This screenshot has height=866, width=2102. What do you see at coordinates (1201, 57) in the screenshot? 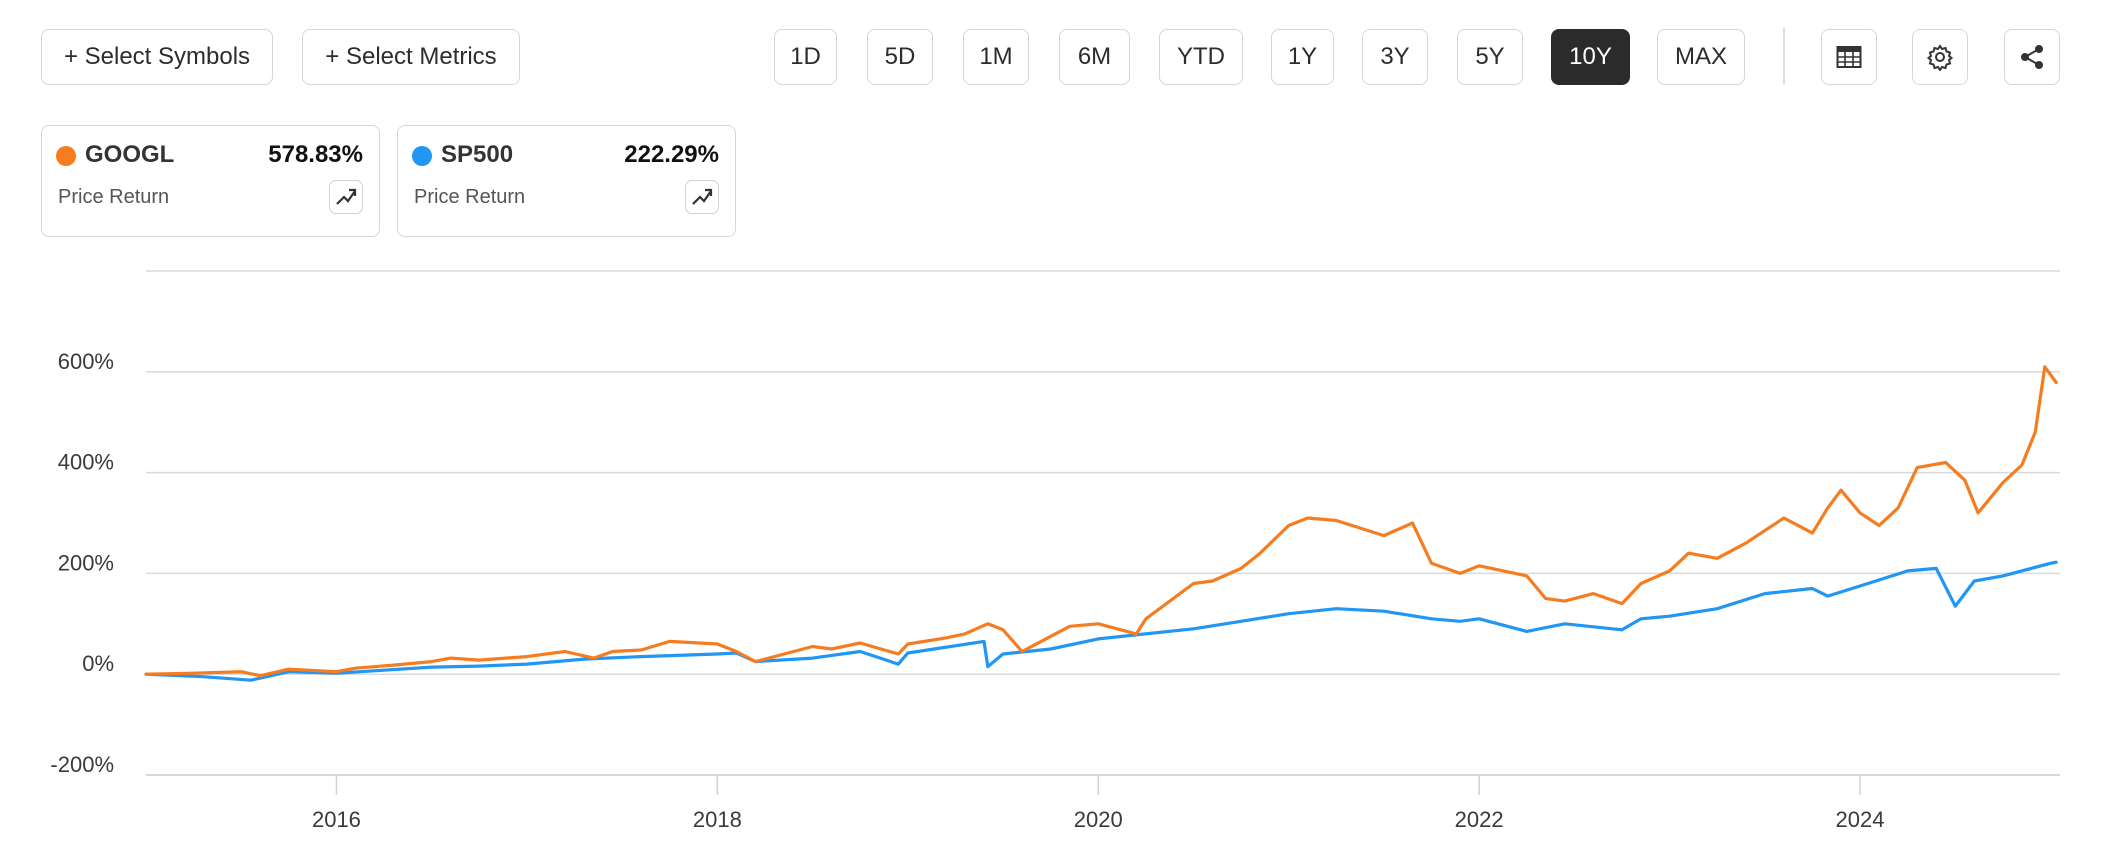
I see `range-ytd-button: YTD` at bounding box center [1201, 57].